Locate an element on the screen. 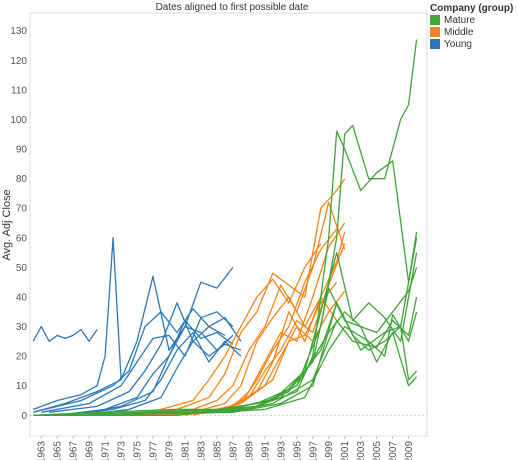 The height and width of the screenshot is (460, 518). legend-swatch-middle is located at coordinates (435, 32).